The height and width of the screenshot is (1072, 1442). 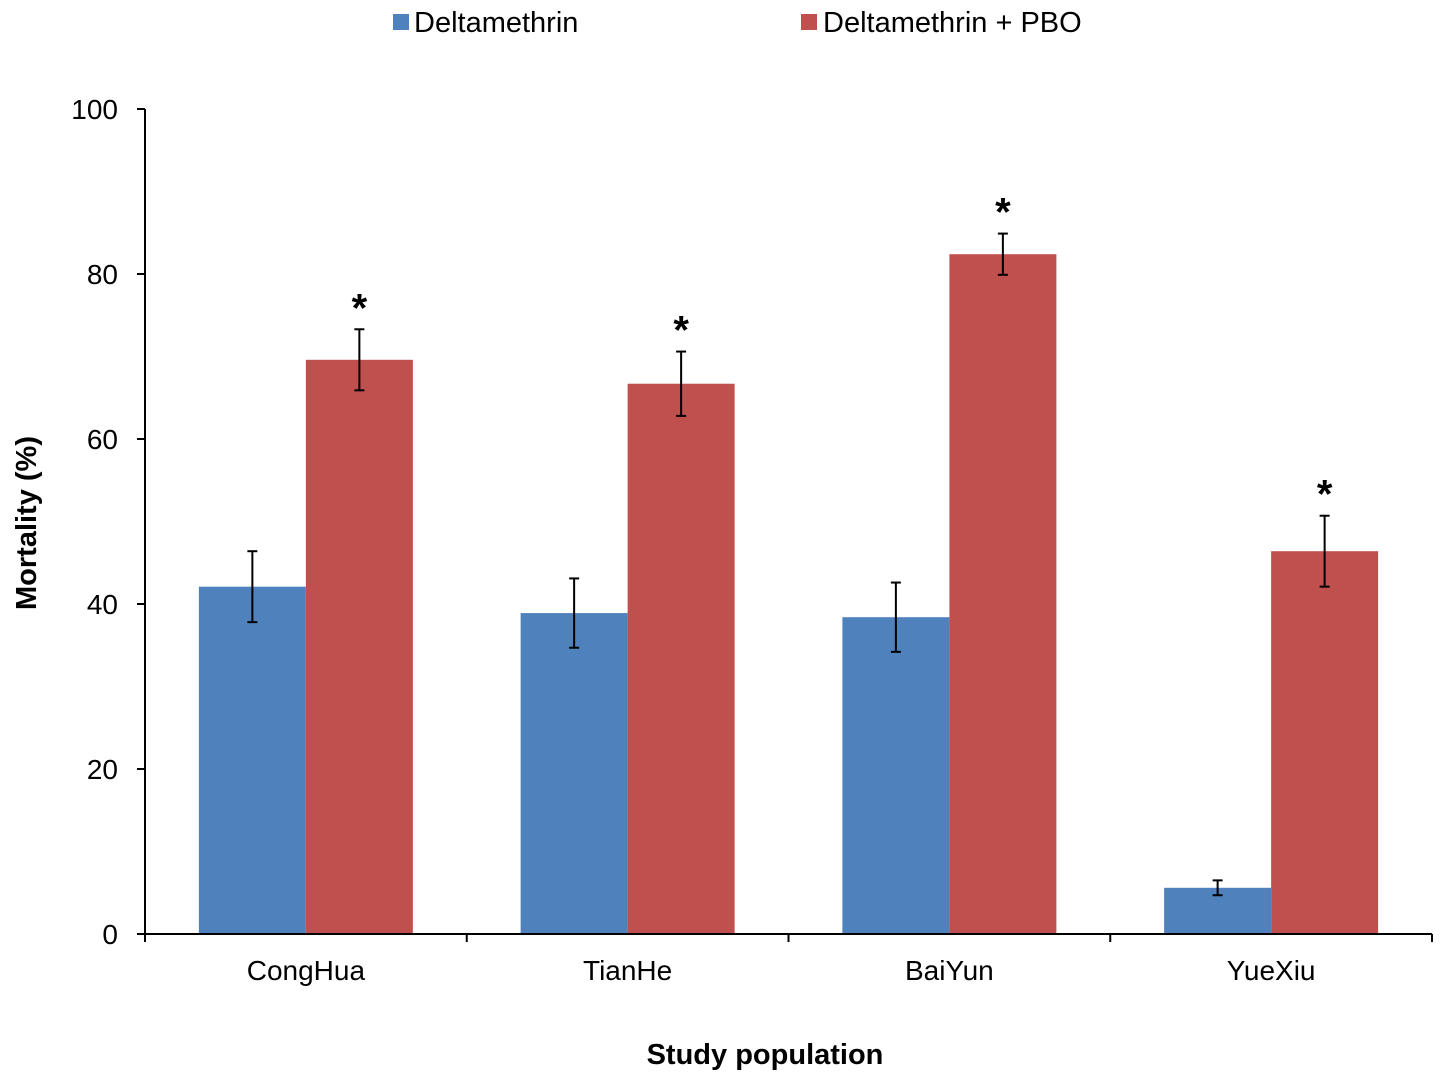 What do you see at coordinates (737, 23) in the screenshot?
I see `legend: Deltamethrin Deltamethrin + PBO` at bounding box center [737, 23].